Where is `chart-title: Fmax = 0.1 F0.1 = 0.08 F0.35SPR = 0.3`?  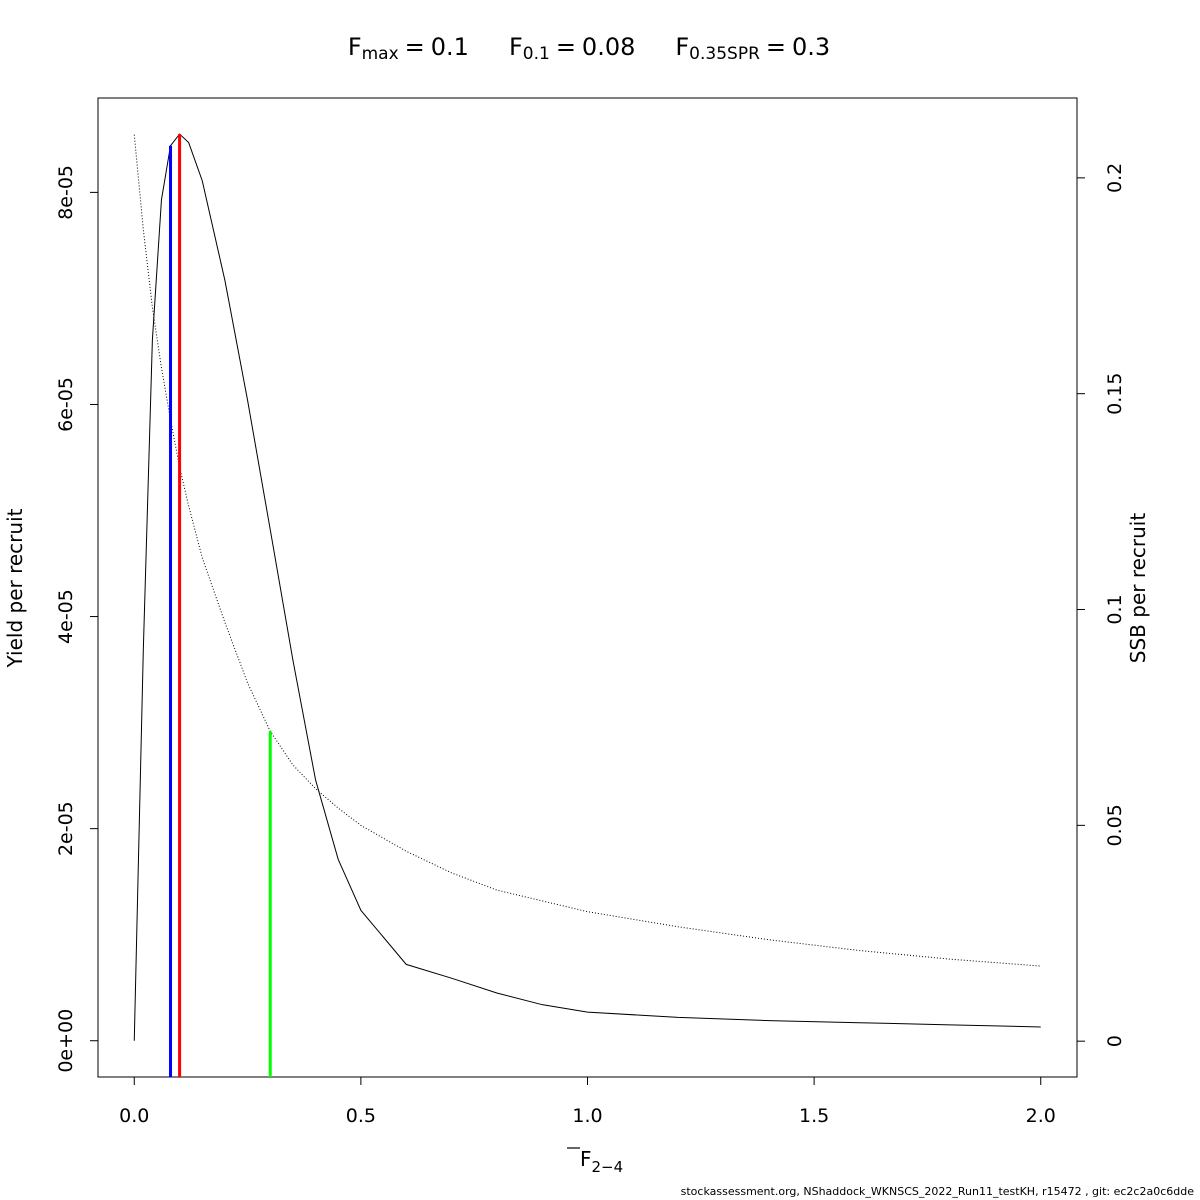
chart-title: Fmax = 0.1 F0.1 = 0.08 F0.35SPR = 0.3 is located at coordinates (589, 48).